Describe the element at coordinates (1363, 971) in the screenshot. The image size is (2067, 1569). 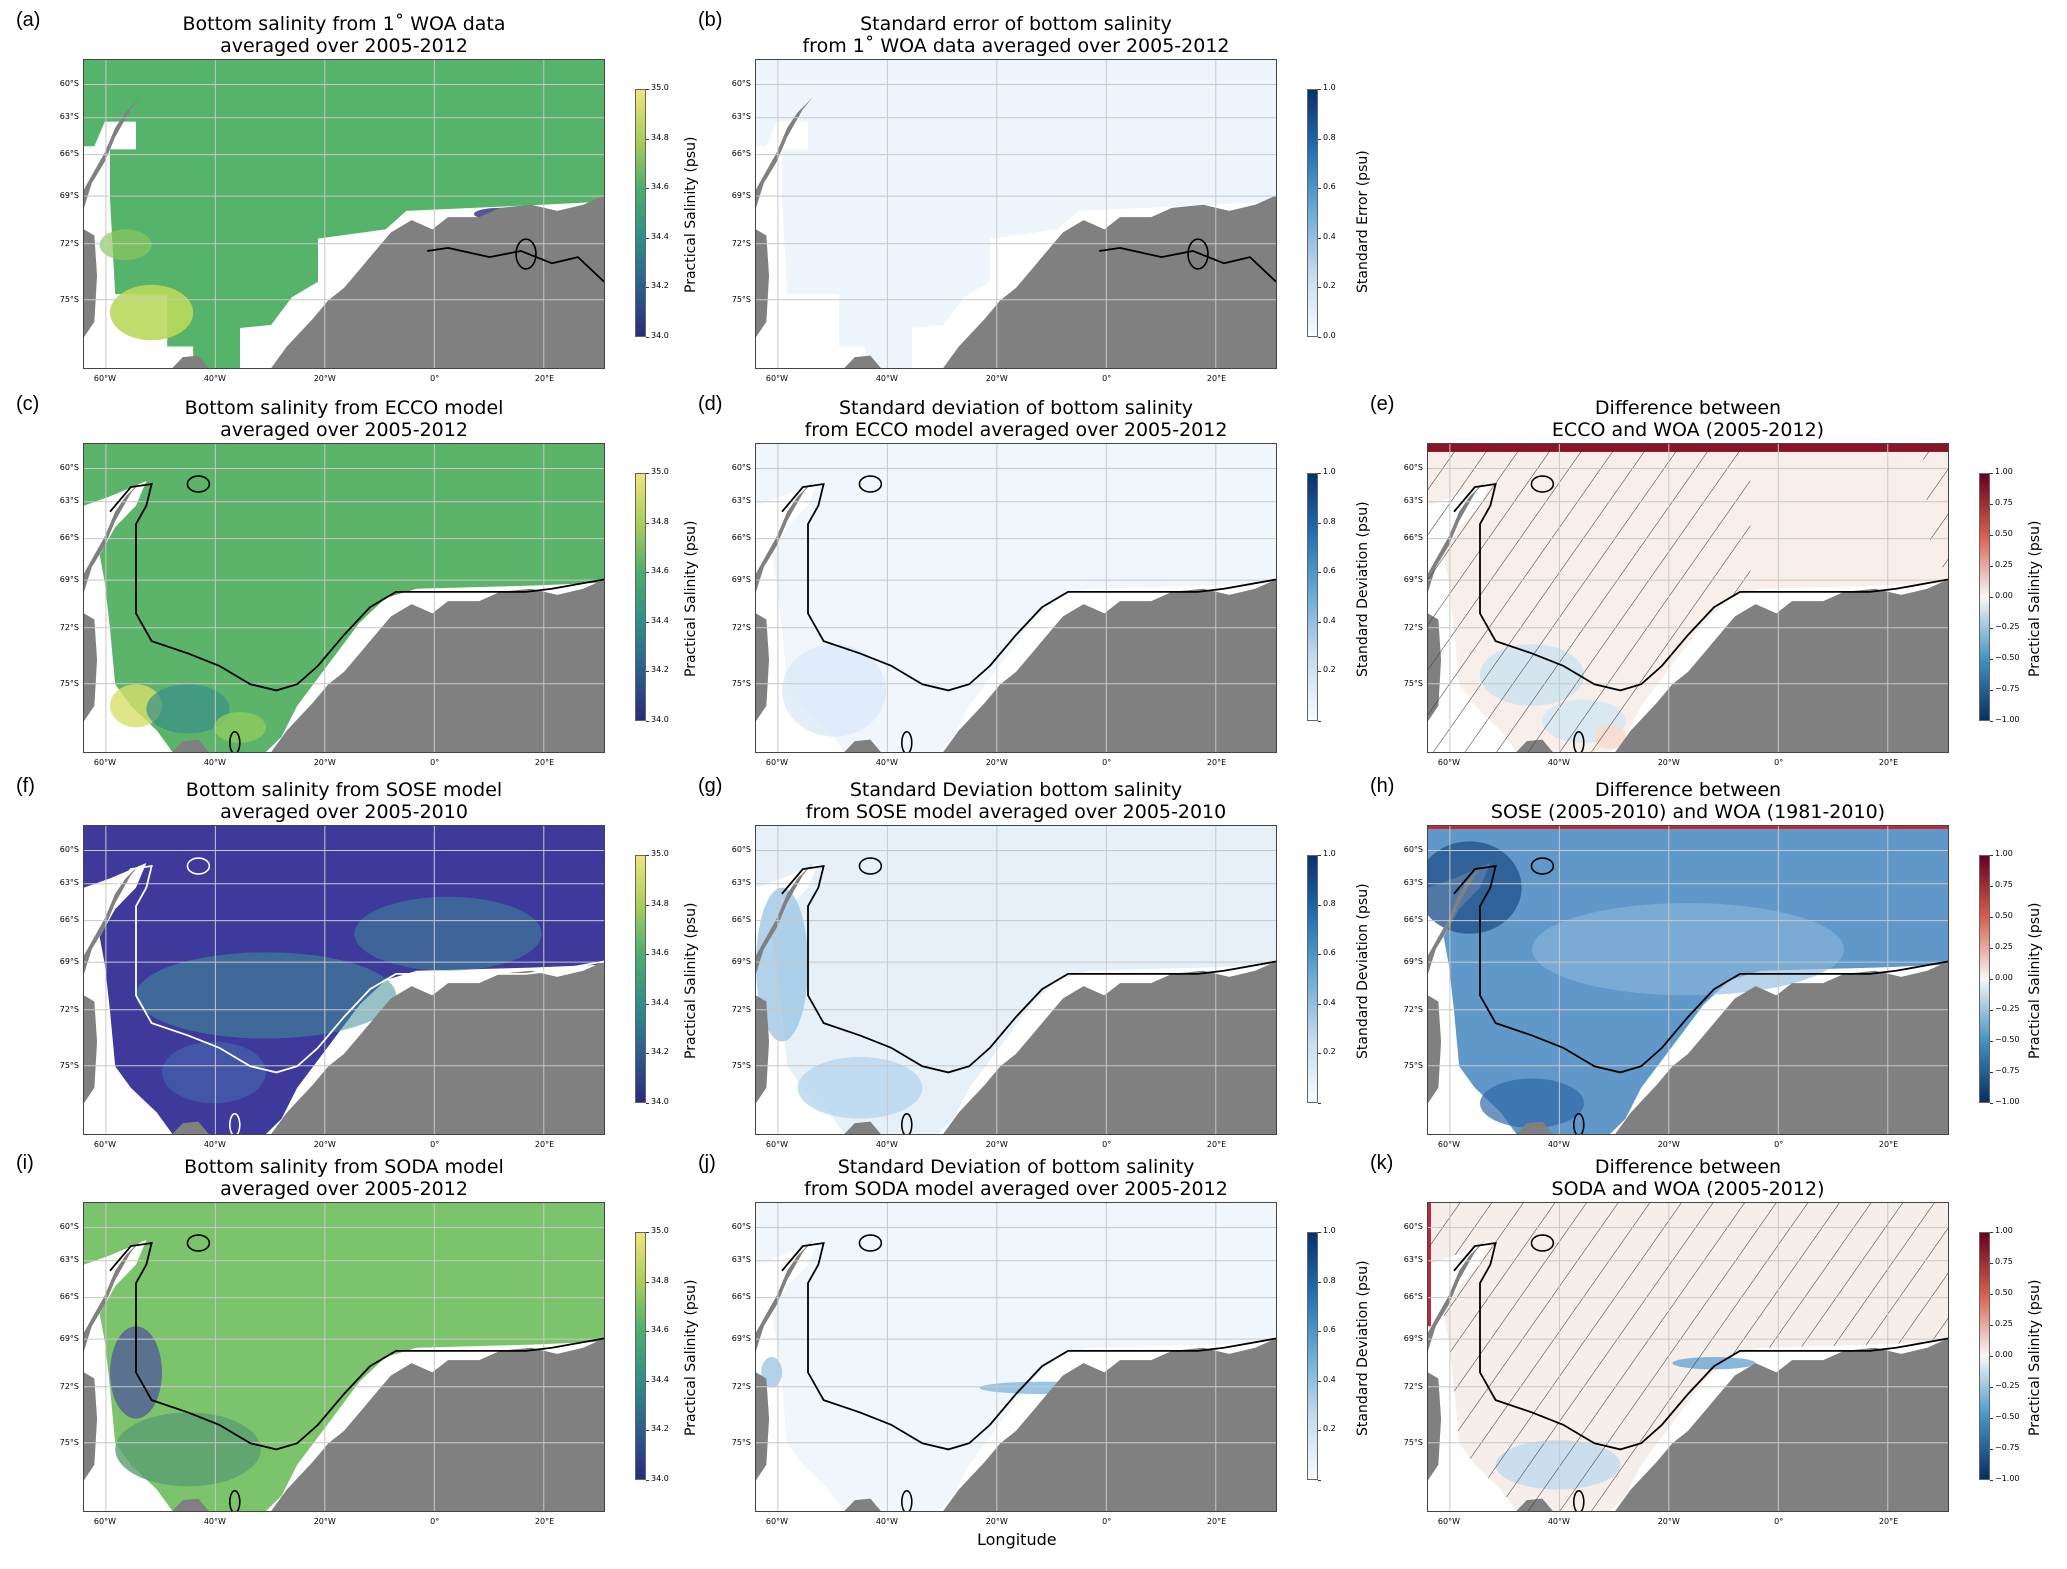
I see `colorbar-label: Standard Deviation (psu)` at that location.